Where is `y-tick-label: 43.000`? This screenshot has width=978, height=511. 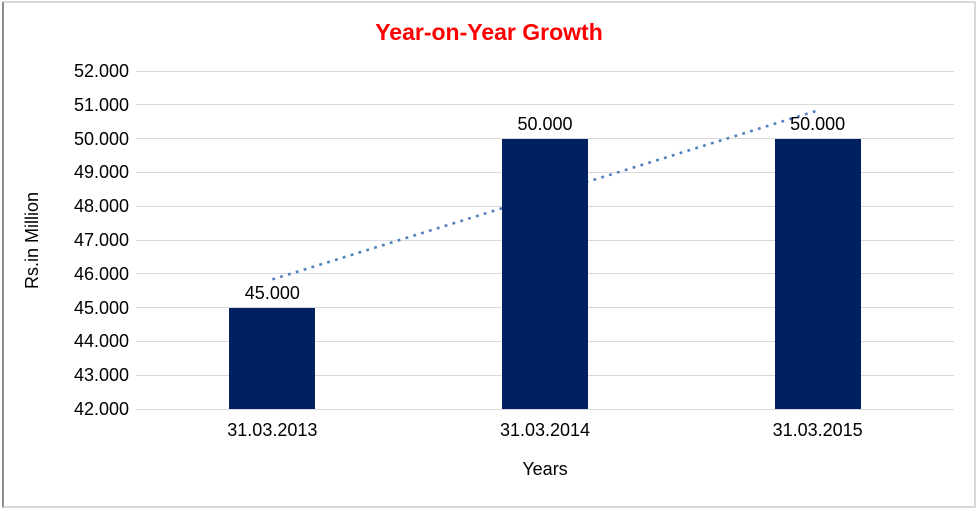
y-tick-label: 43.000 is located at coordinates (101, 375).